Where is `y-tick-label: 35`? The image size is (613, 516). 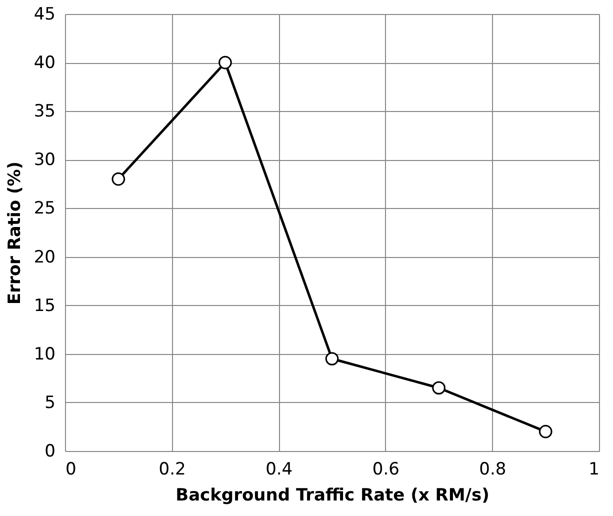 y-tick-label: 35 is located at coordinates (45, 112).